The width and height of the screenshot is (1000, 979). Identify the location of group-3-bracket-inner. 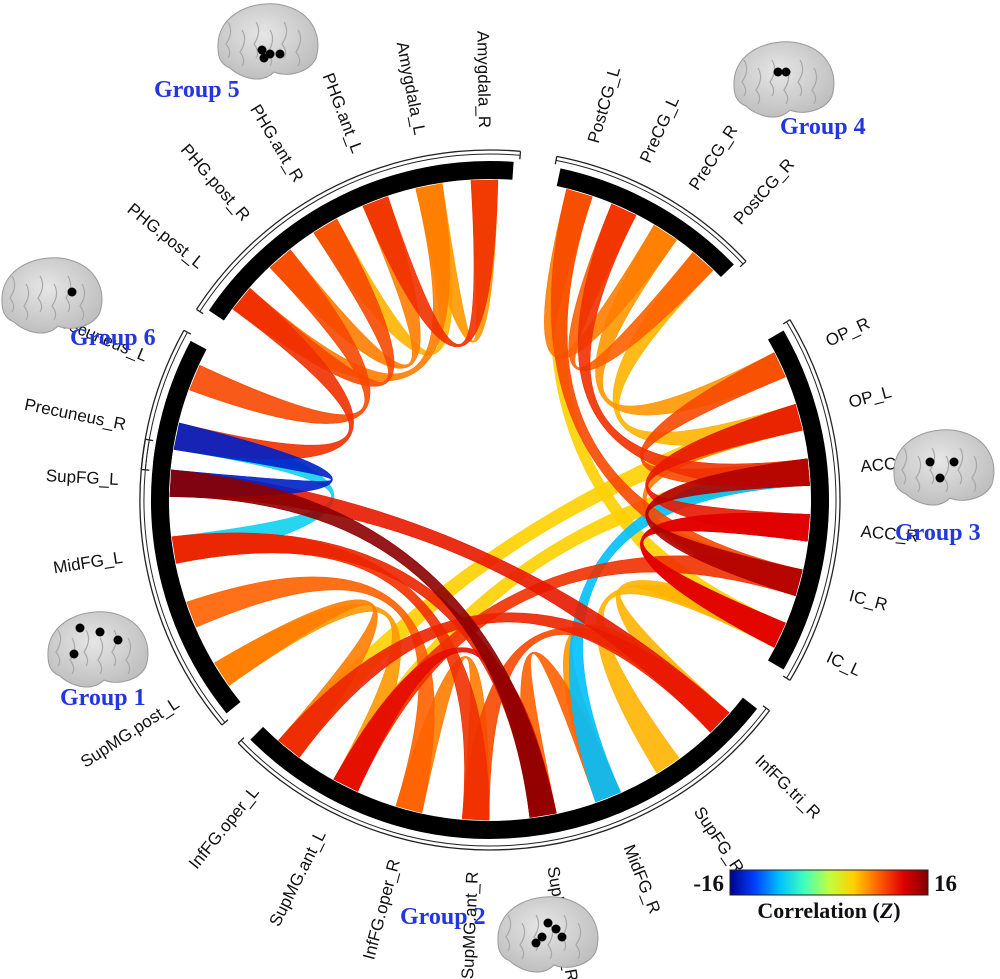
(811, 500).